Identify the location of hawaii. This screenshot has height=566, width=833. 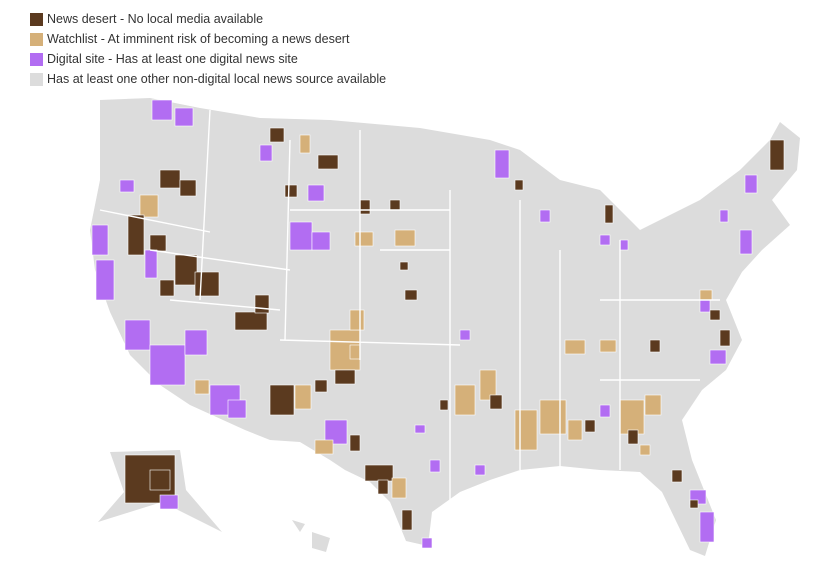
(311, 536).